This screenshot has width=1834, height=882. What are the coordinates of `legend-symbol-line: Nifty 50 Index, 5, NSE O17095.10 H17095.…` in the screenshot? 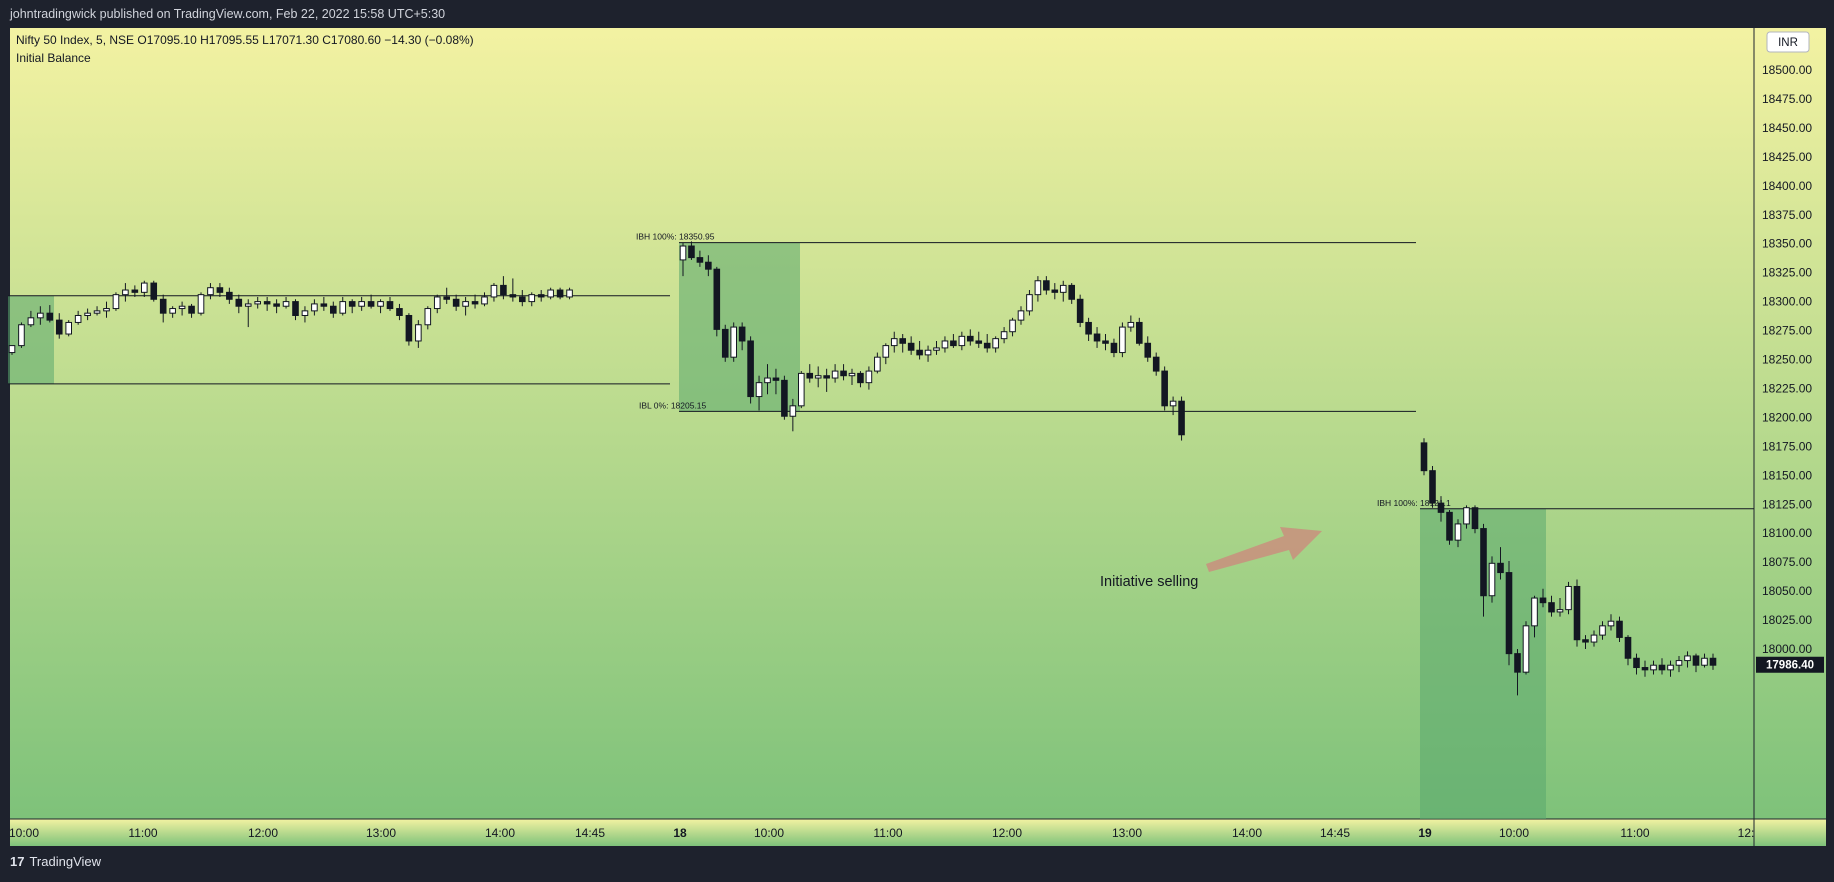 It's located at (245, 40).